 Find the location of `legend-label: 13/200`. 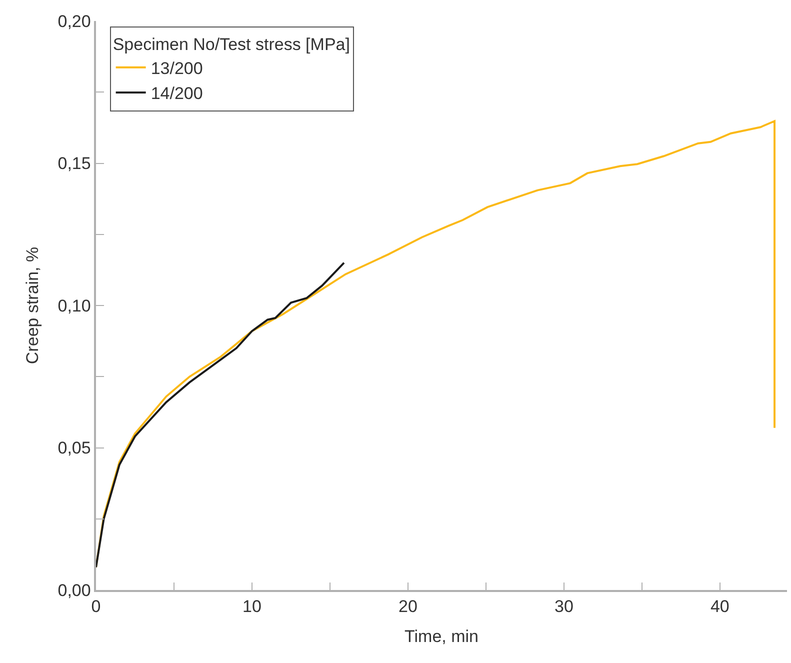

legend-label: 13/200 is located at coordinates (176, 68).